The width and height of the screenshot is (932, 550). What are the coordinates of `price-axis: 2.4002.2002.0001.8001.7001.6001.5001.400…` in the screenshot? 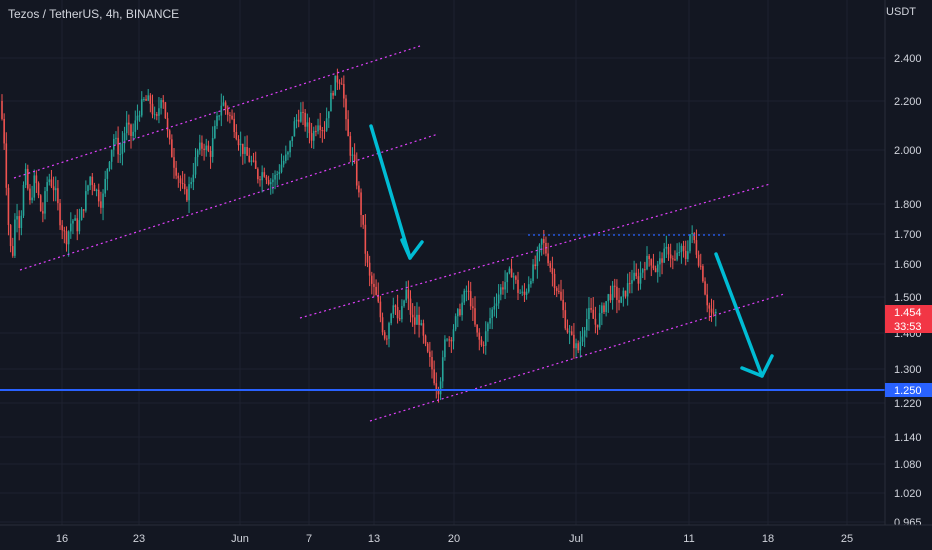 It's located at (908, 275).